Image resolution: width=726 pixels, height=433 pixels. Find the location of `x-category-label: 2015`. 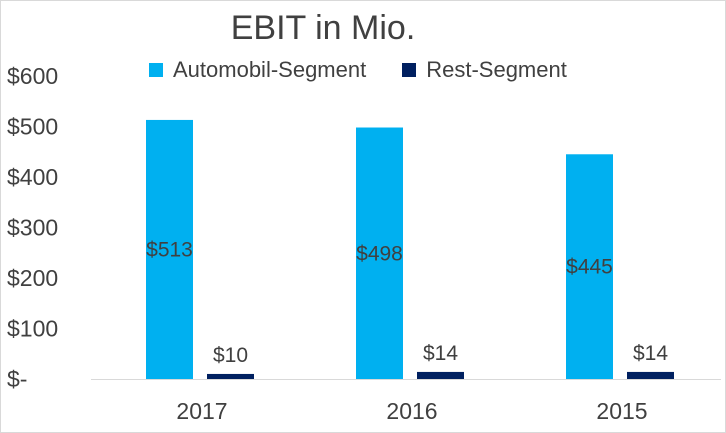

x-category-label: 2015 is located at coordinates (621, 411).